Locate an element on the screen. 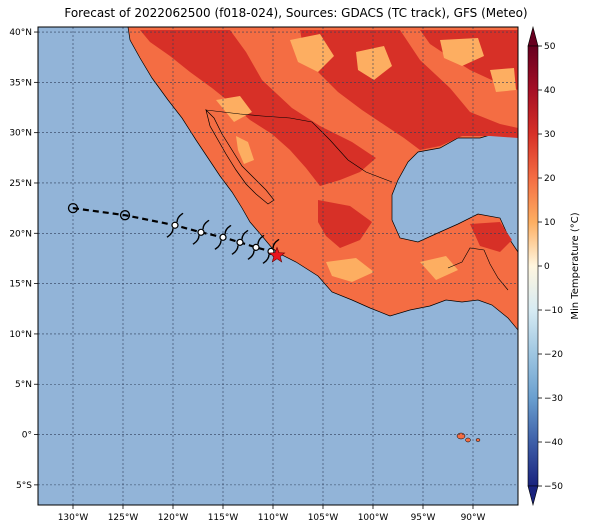 The image size is (592, 529). lon-tick-label: 100°W is located at coordinates (373, 518).